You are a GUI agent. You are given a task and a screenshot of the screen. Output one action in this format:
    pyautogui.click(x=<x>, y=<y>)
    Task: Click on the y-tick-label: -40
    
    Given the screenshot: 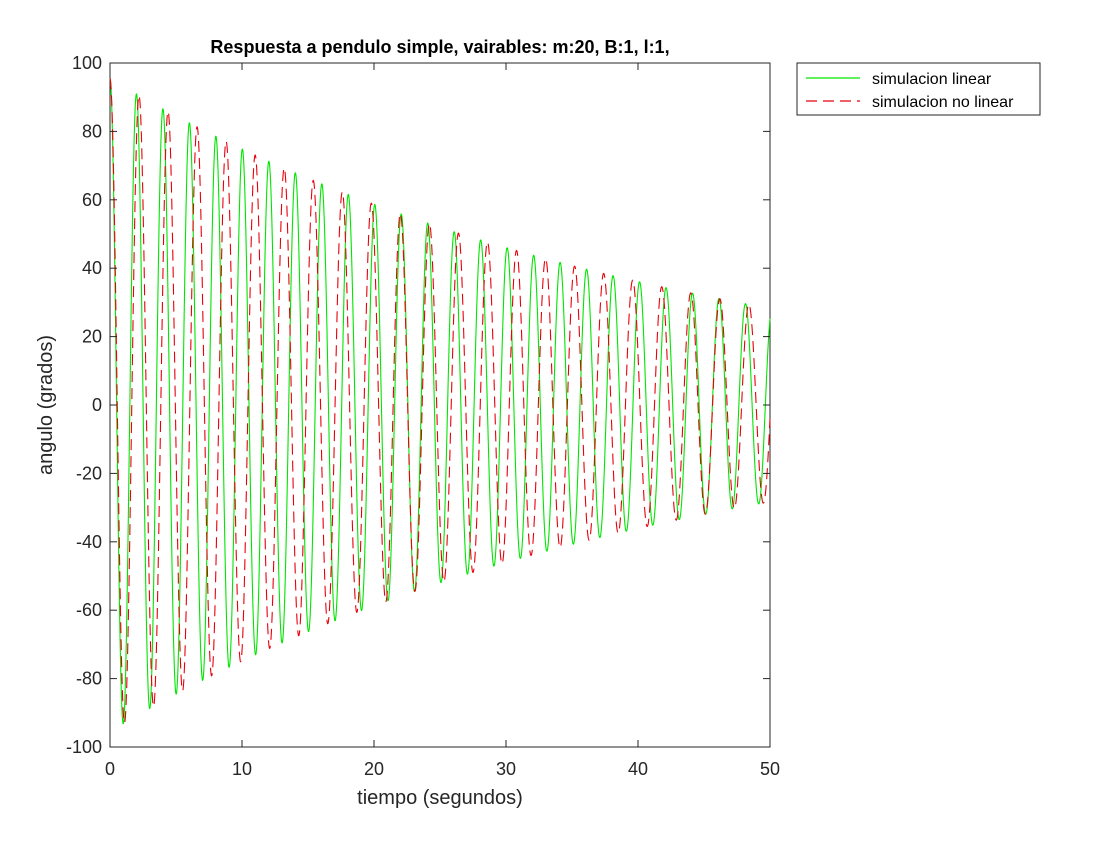 What is the action you would take?
    pyautogui.click(x=89, y=542)
    